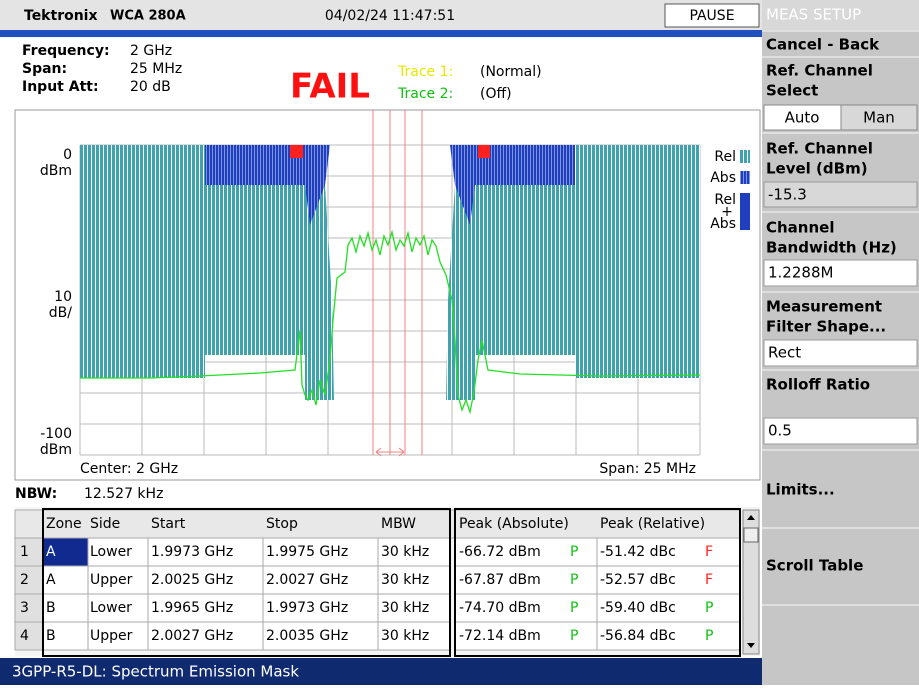 The height and width of the screenshot is (689, 919). I want to click on nbw-label: NBW:, so click(36, 494).